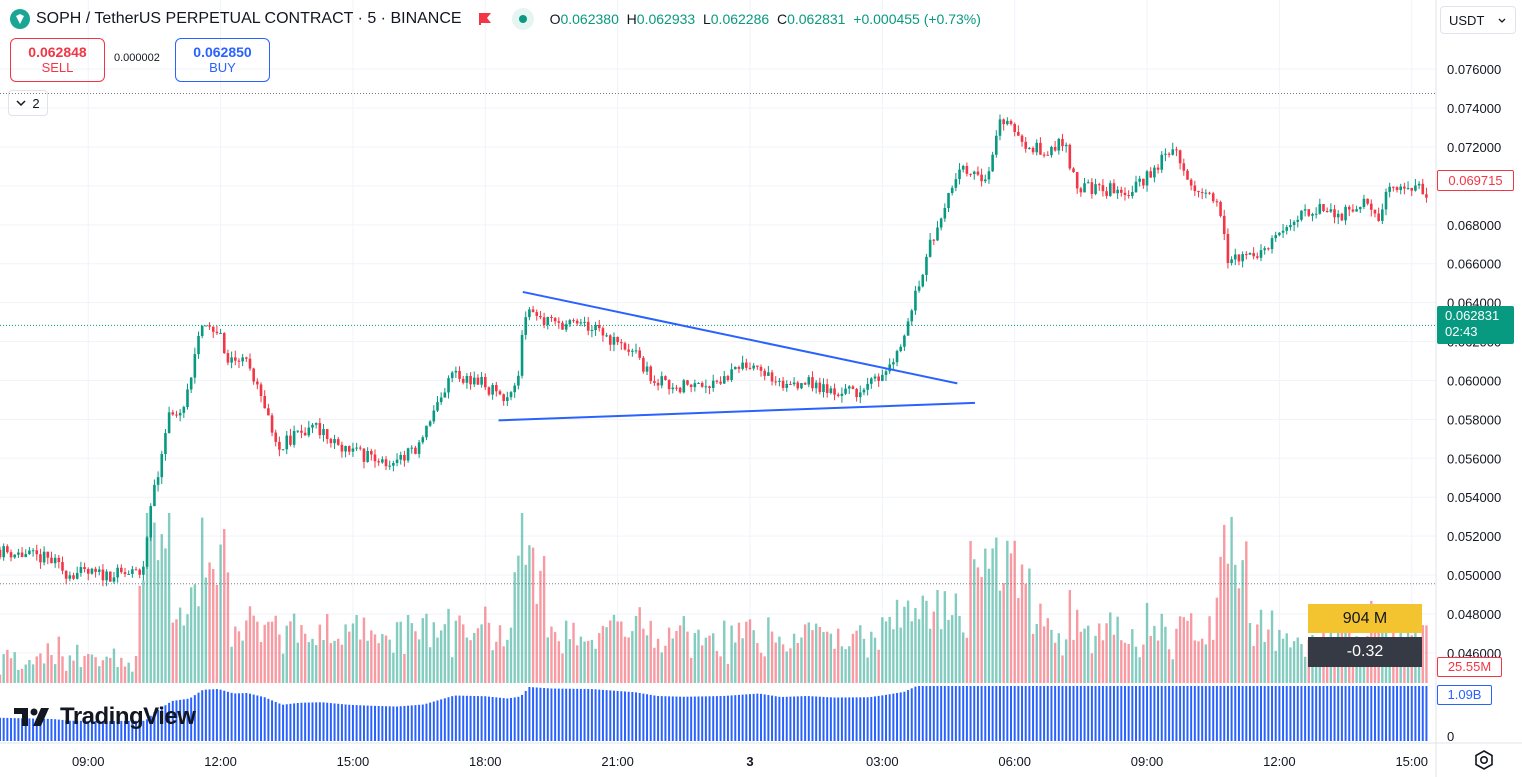 The width and height of the screenshot is (1522, 777). Describe the element at coordinates (222, 60) in the screenshot. I see `buy-button: 0.062850 BUY` at that location.